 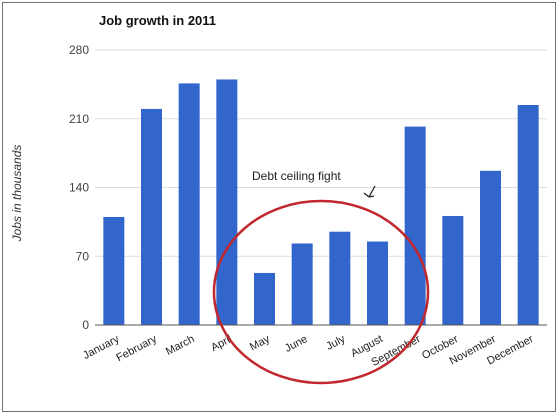 I want to click on annotation-arrow, so click(x=369, y=191).